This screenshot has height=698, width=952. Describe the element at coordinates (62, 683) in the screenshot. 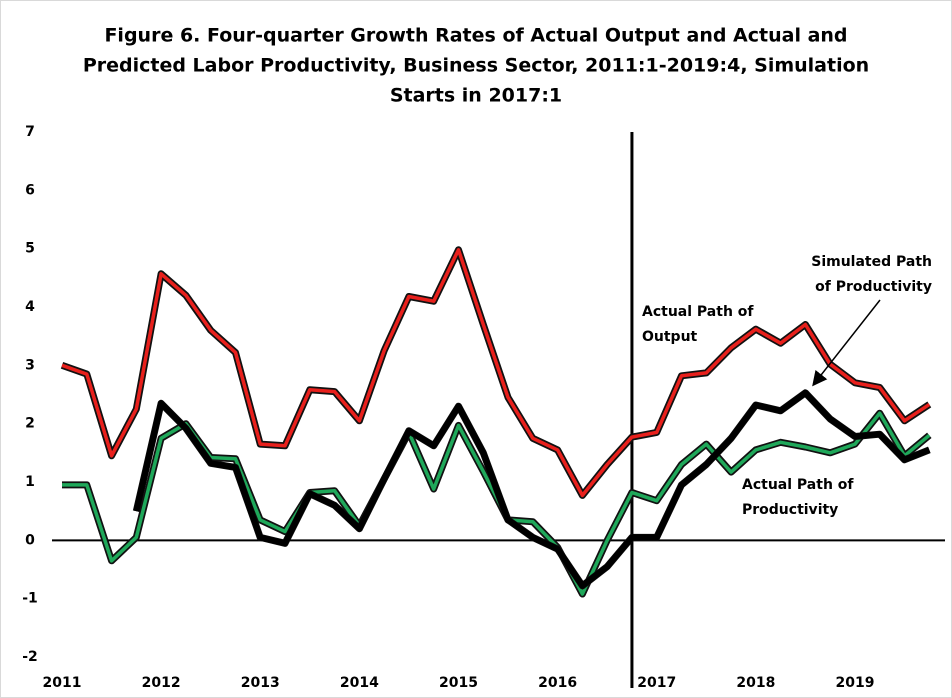

I see `x-tick-label: 2011` at that location.